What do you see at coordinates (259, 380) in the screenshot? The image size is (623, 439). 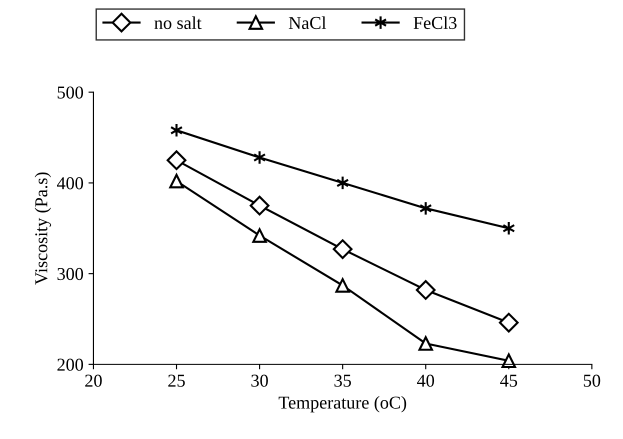 I see `x-tick-label: 30` at bounding box center [259, 380].